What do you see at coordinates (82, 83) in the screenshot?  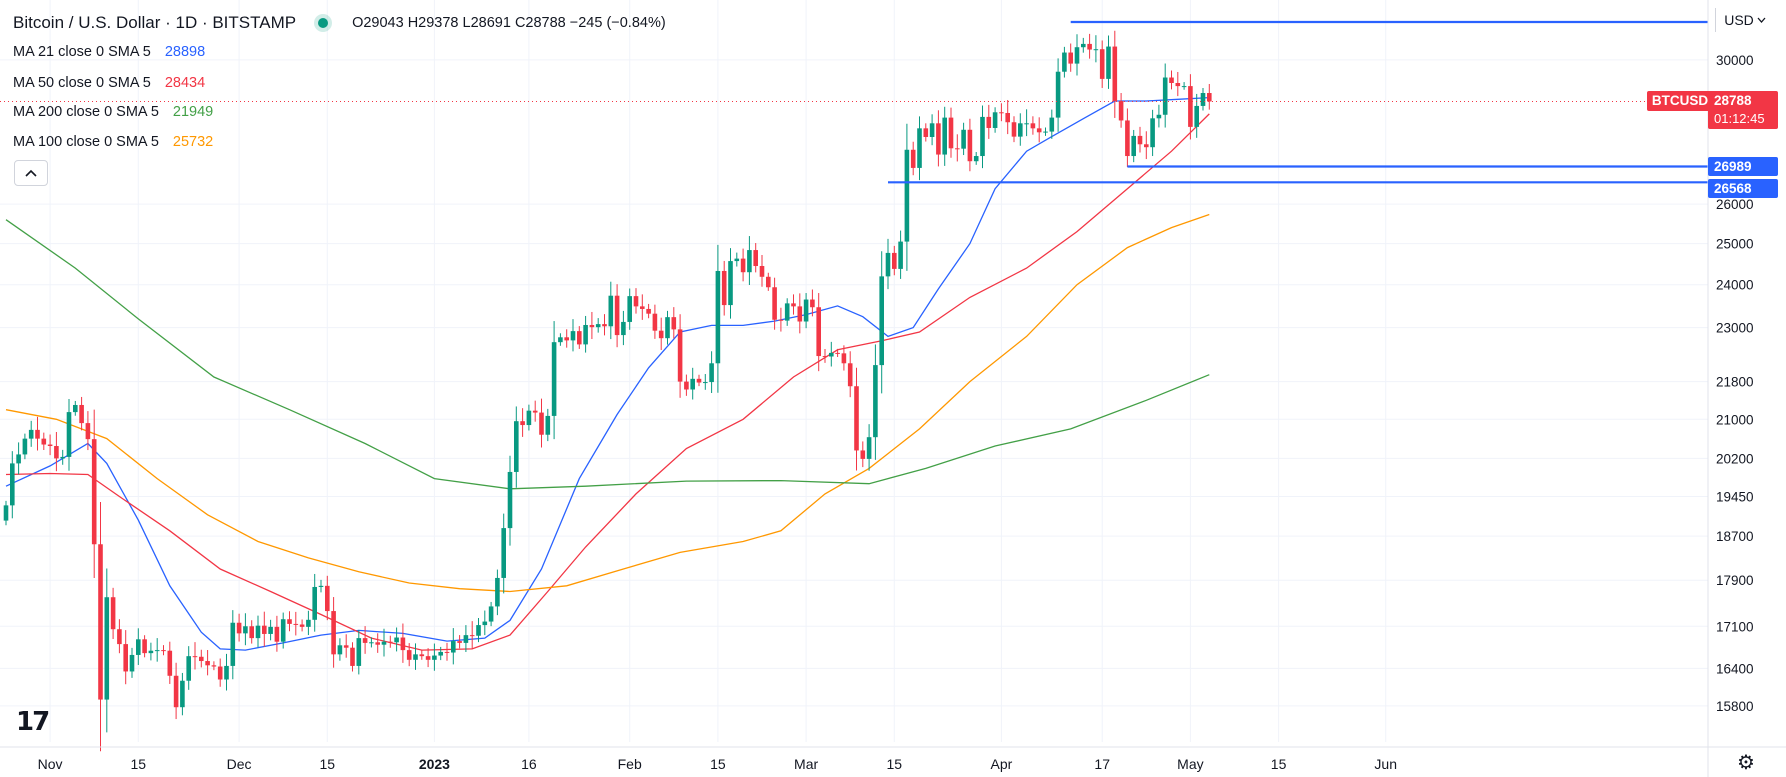 I see `indicator-label: MA 50 close 0 SMA 5` at bounding box center [82, 83].